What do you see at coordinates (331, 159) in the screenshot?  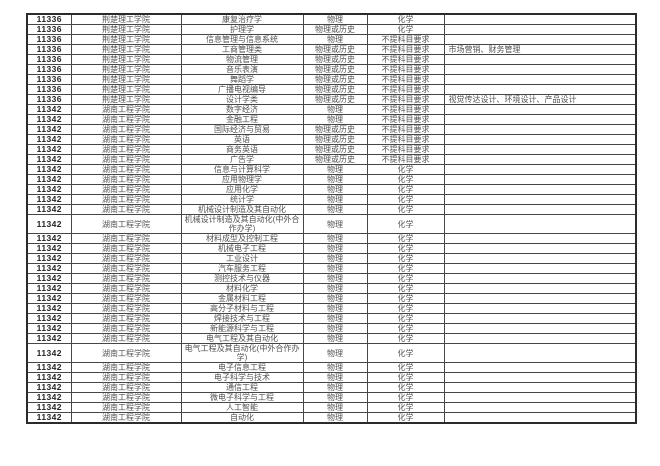 I see `table-row: 11342 湖南工程学院 广告学 物理或历史 不提科目要求` at bounding box center [331, 159].